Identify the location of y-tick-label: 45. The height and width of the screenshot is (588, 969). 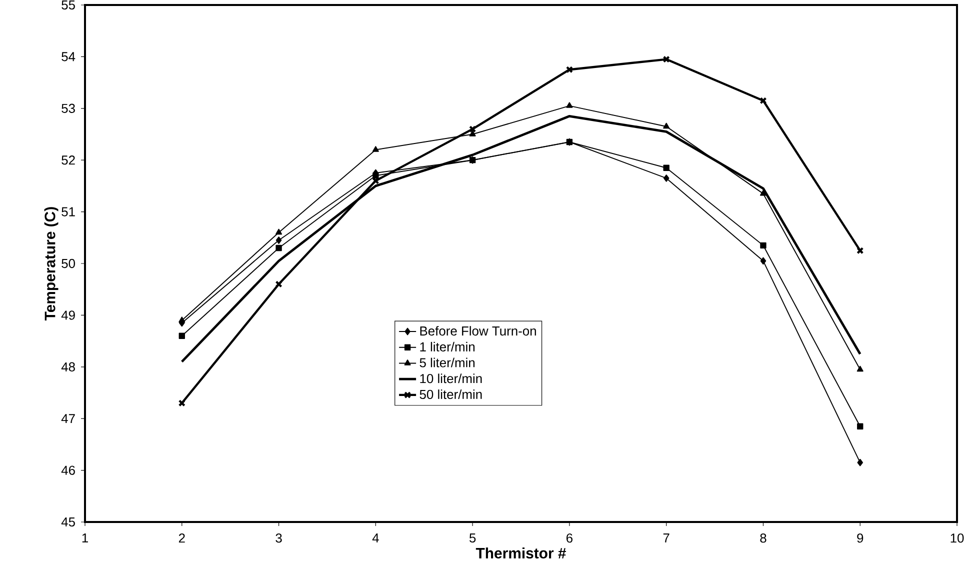
(68, 522).